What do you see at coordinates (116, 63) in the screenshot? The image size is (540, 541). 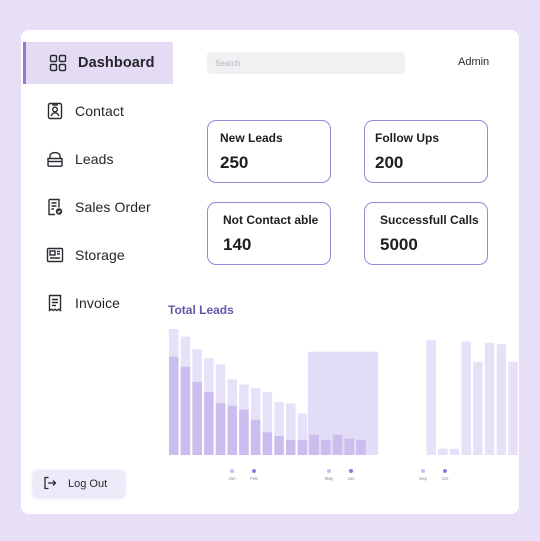 I see `sidebar-item-label: Dashboard` at bounding box center [116, 63].